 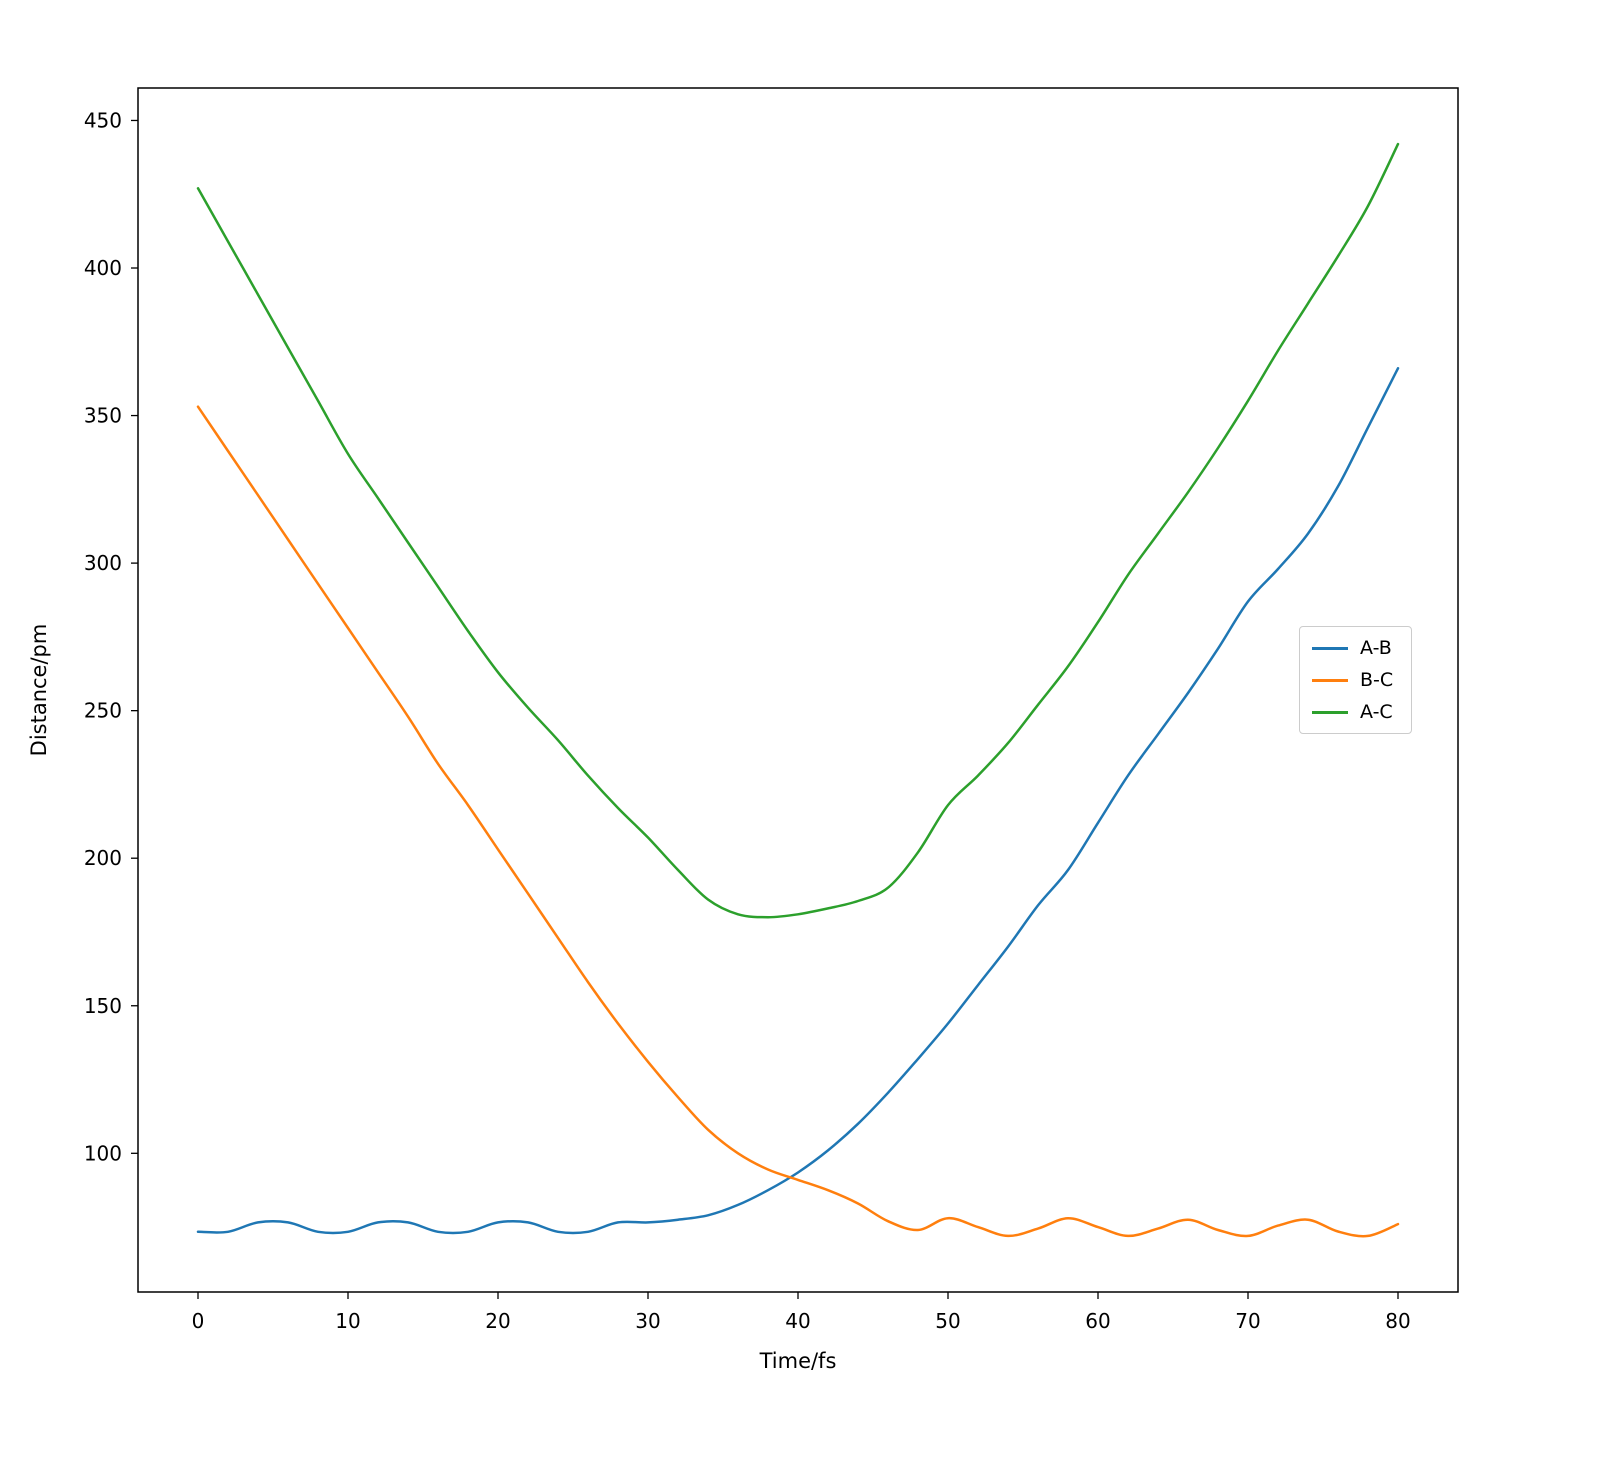 I want to click on y-tick-label: 350, so click(x=103, y=416).